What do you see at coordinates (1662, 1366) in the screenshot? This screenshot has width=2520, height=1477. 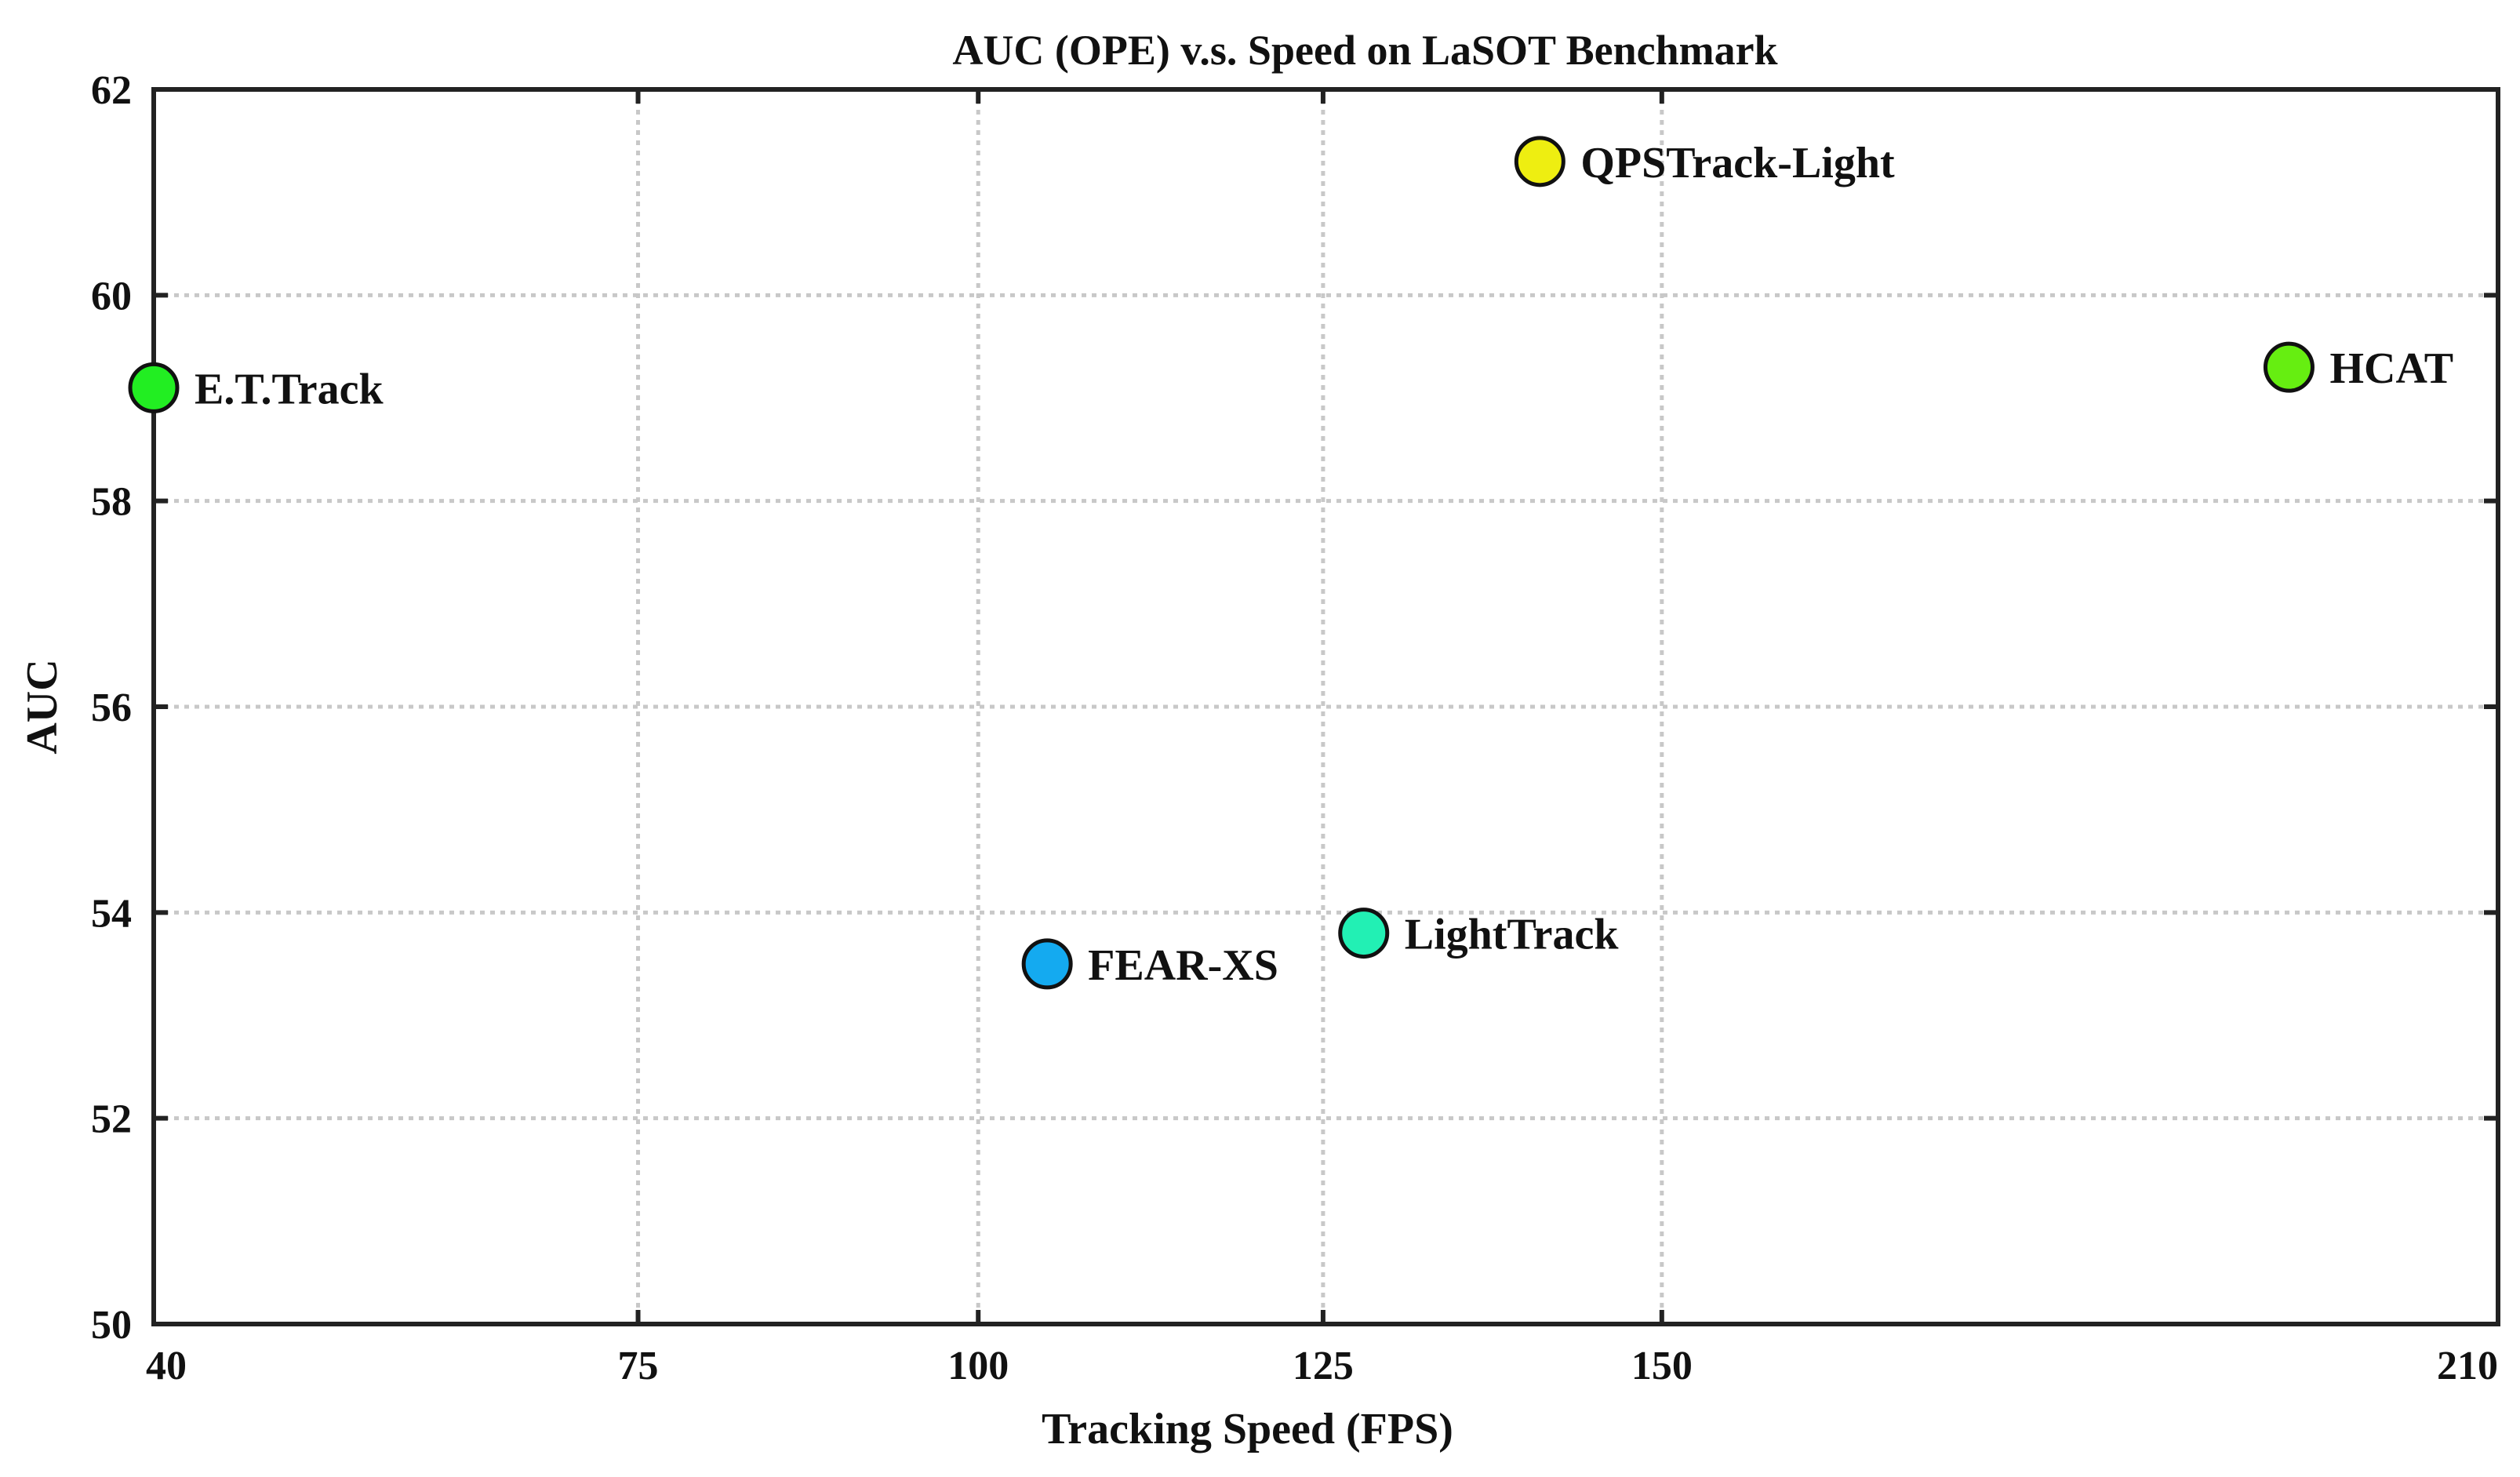 I see `x-tick-label: 150` at bounding box center [1662, 1366].